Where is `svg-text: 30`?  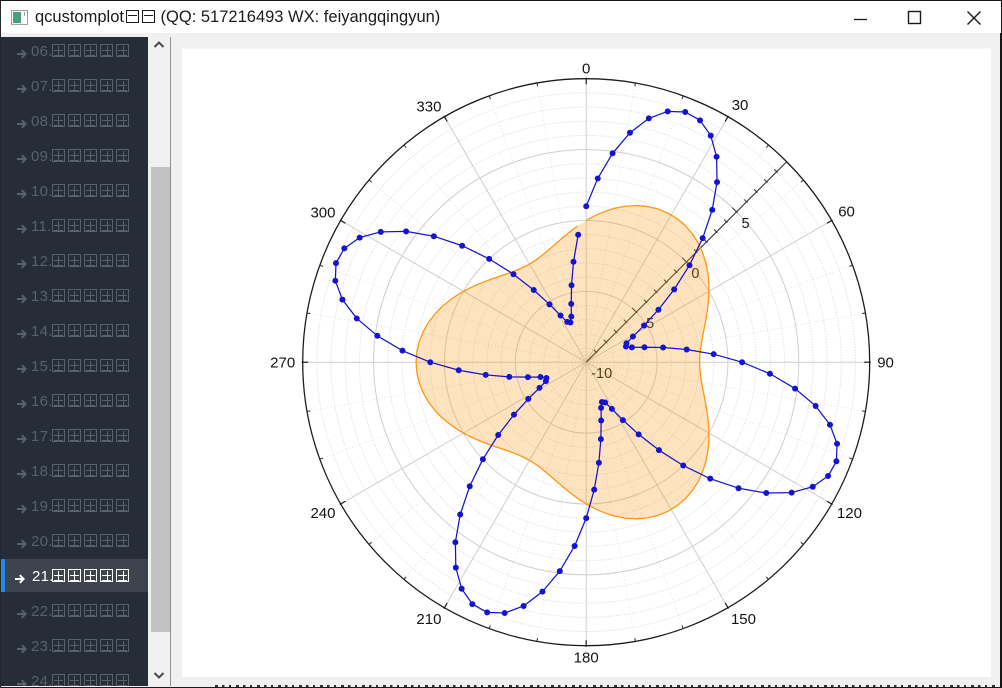
svg-text: 30 is located at coordinates (740, 105).